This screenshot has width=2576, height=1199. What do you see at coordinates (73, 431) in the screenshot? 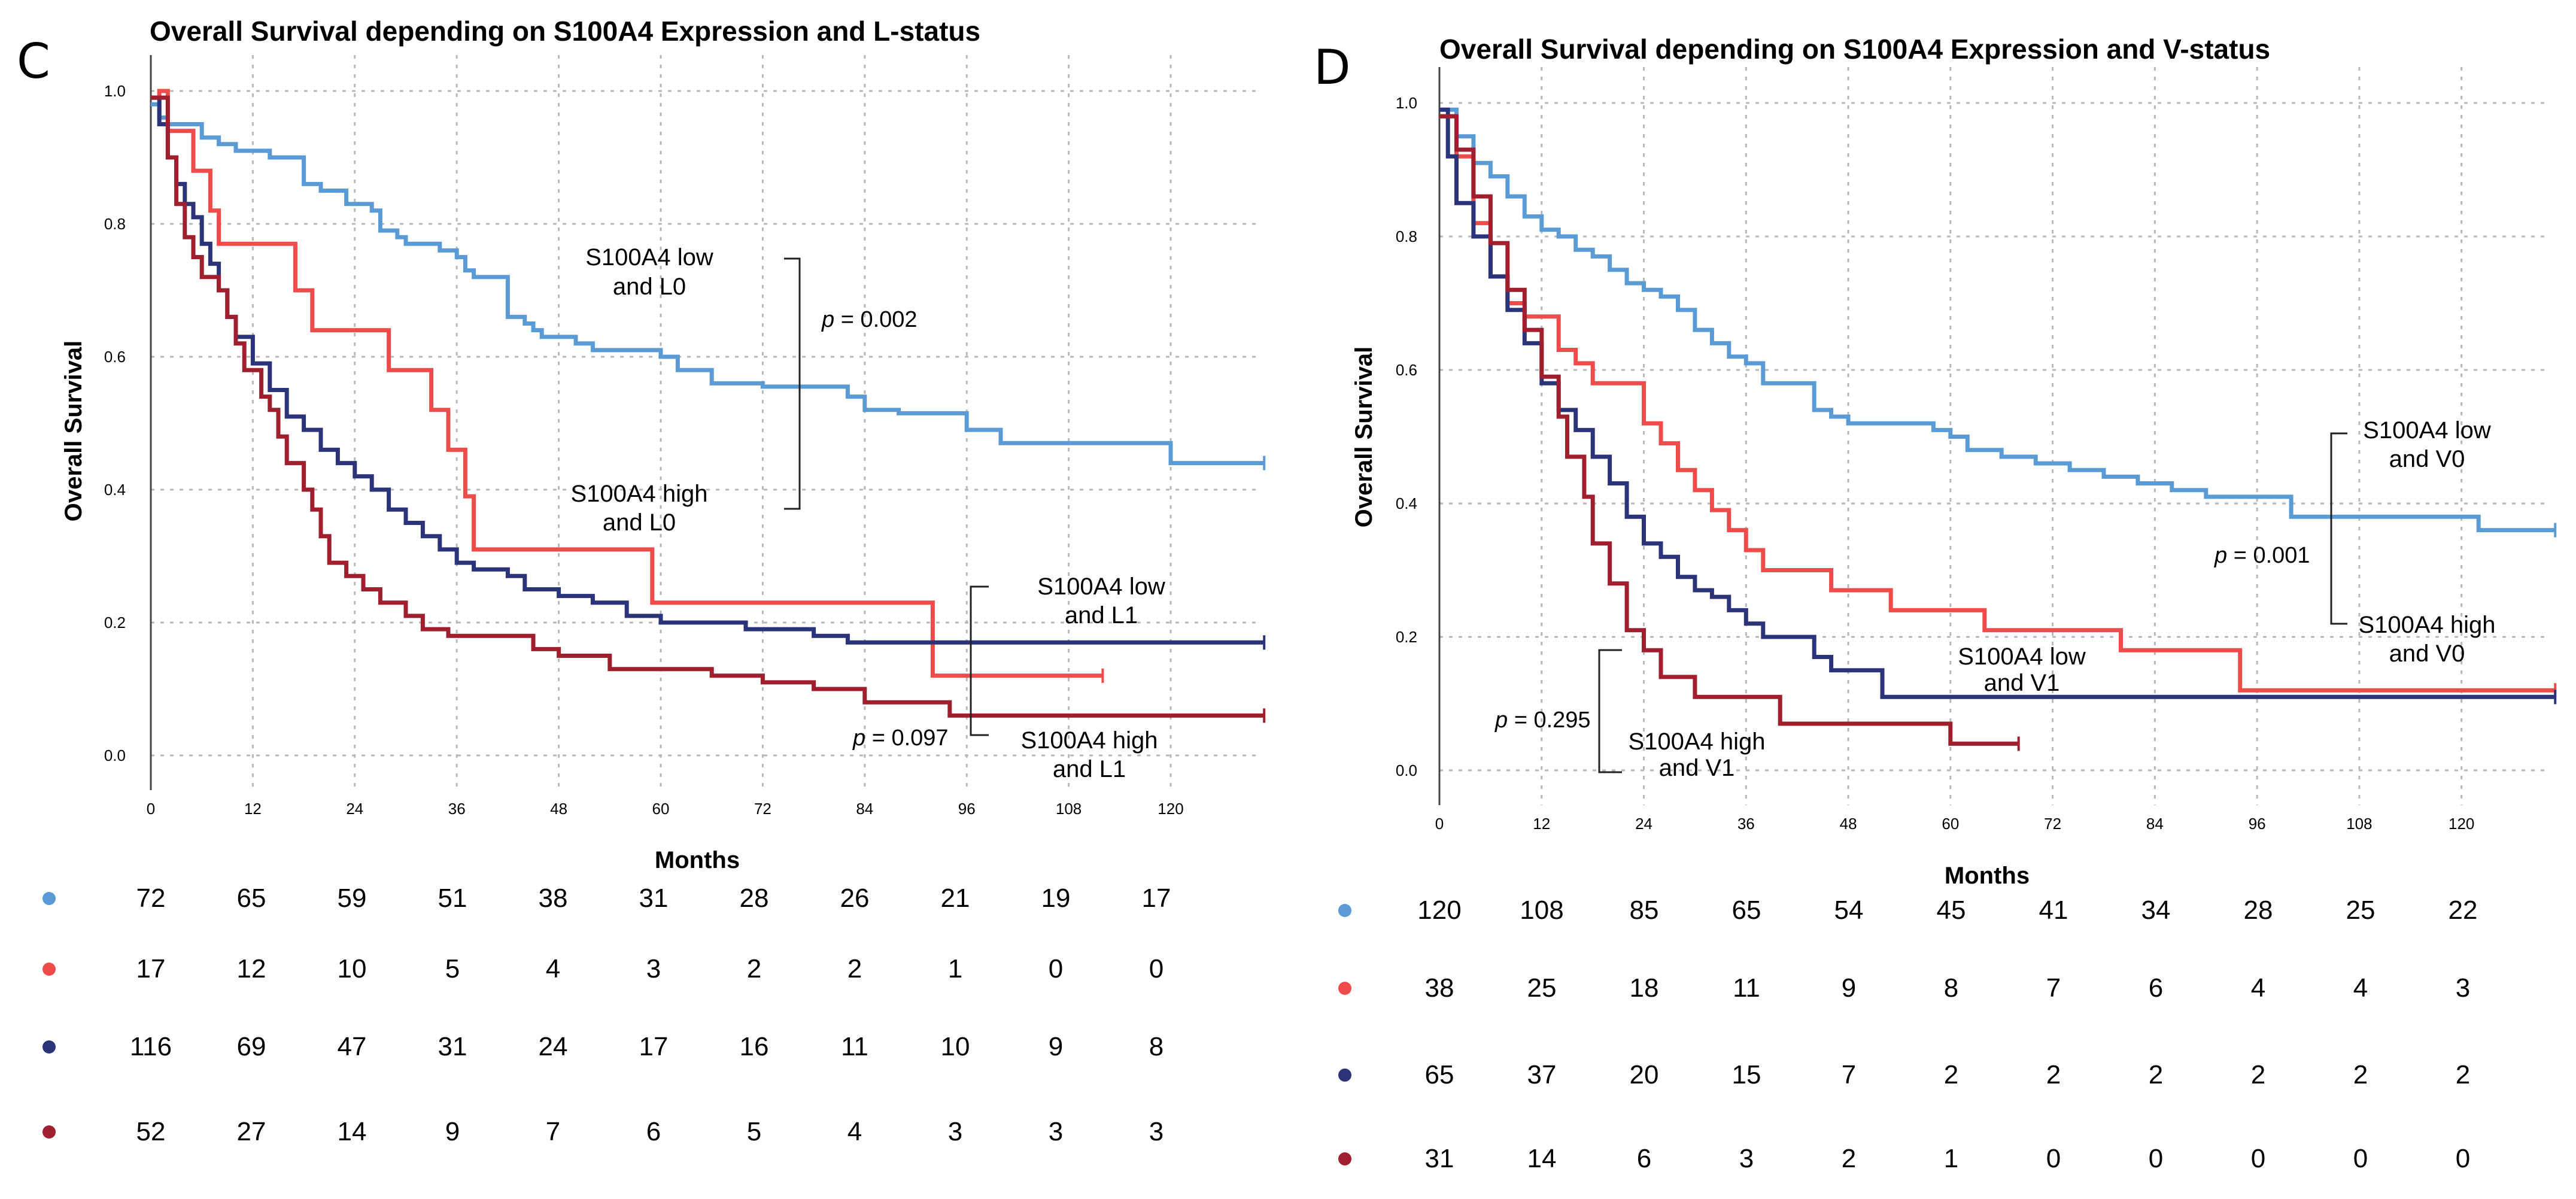
I see `y-axis-label: Overall Survival` at bounding box center [73, 431].